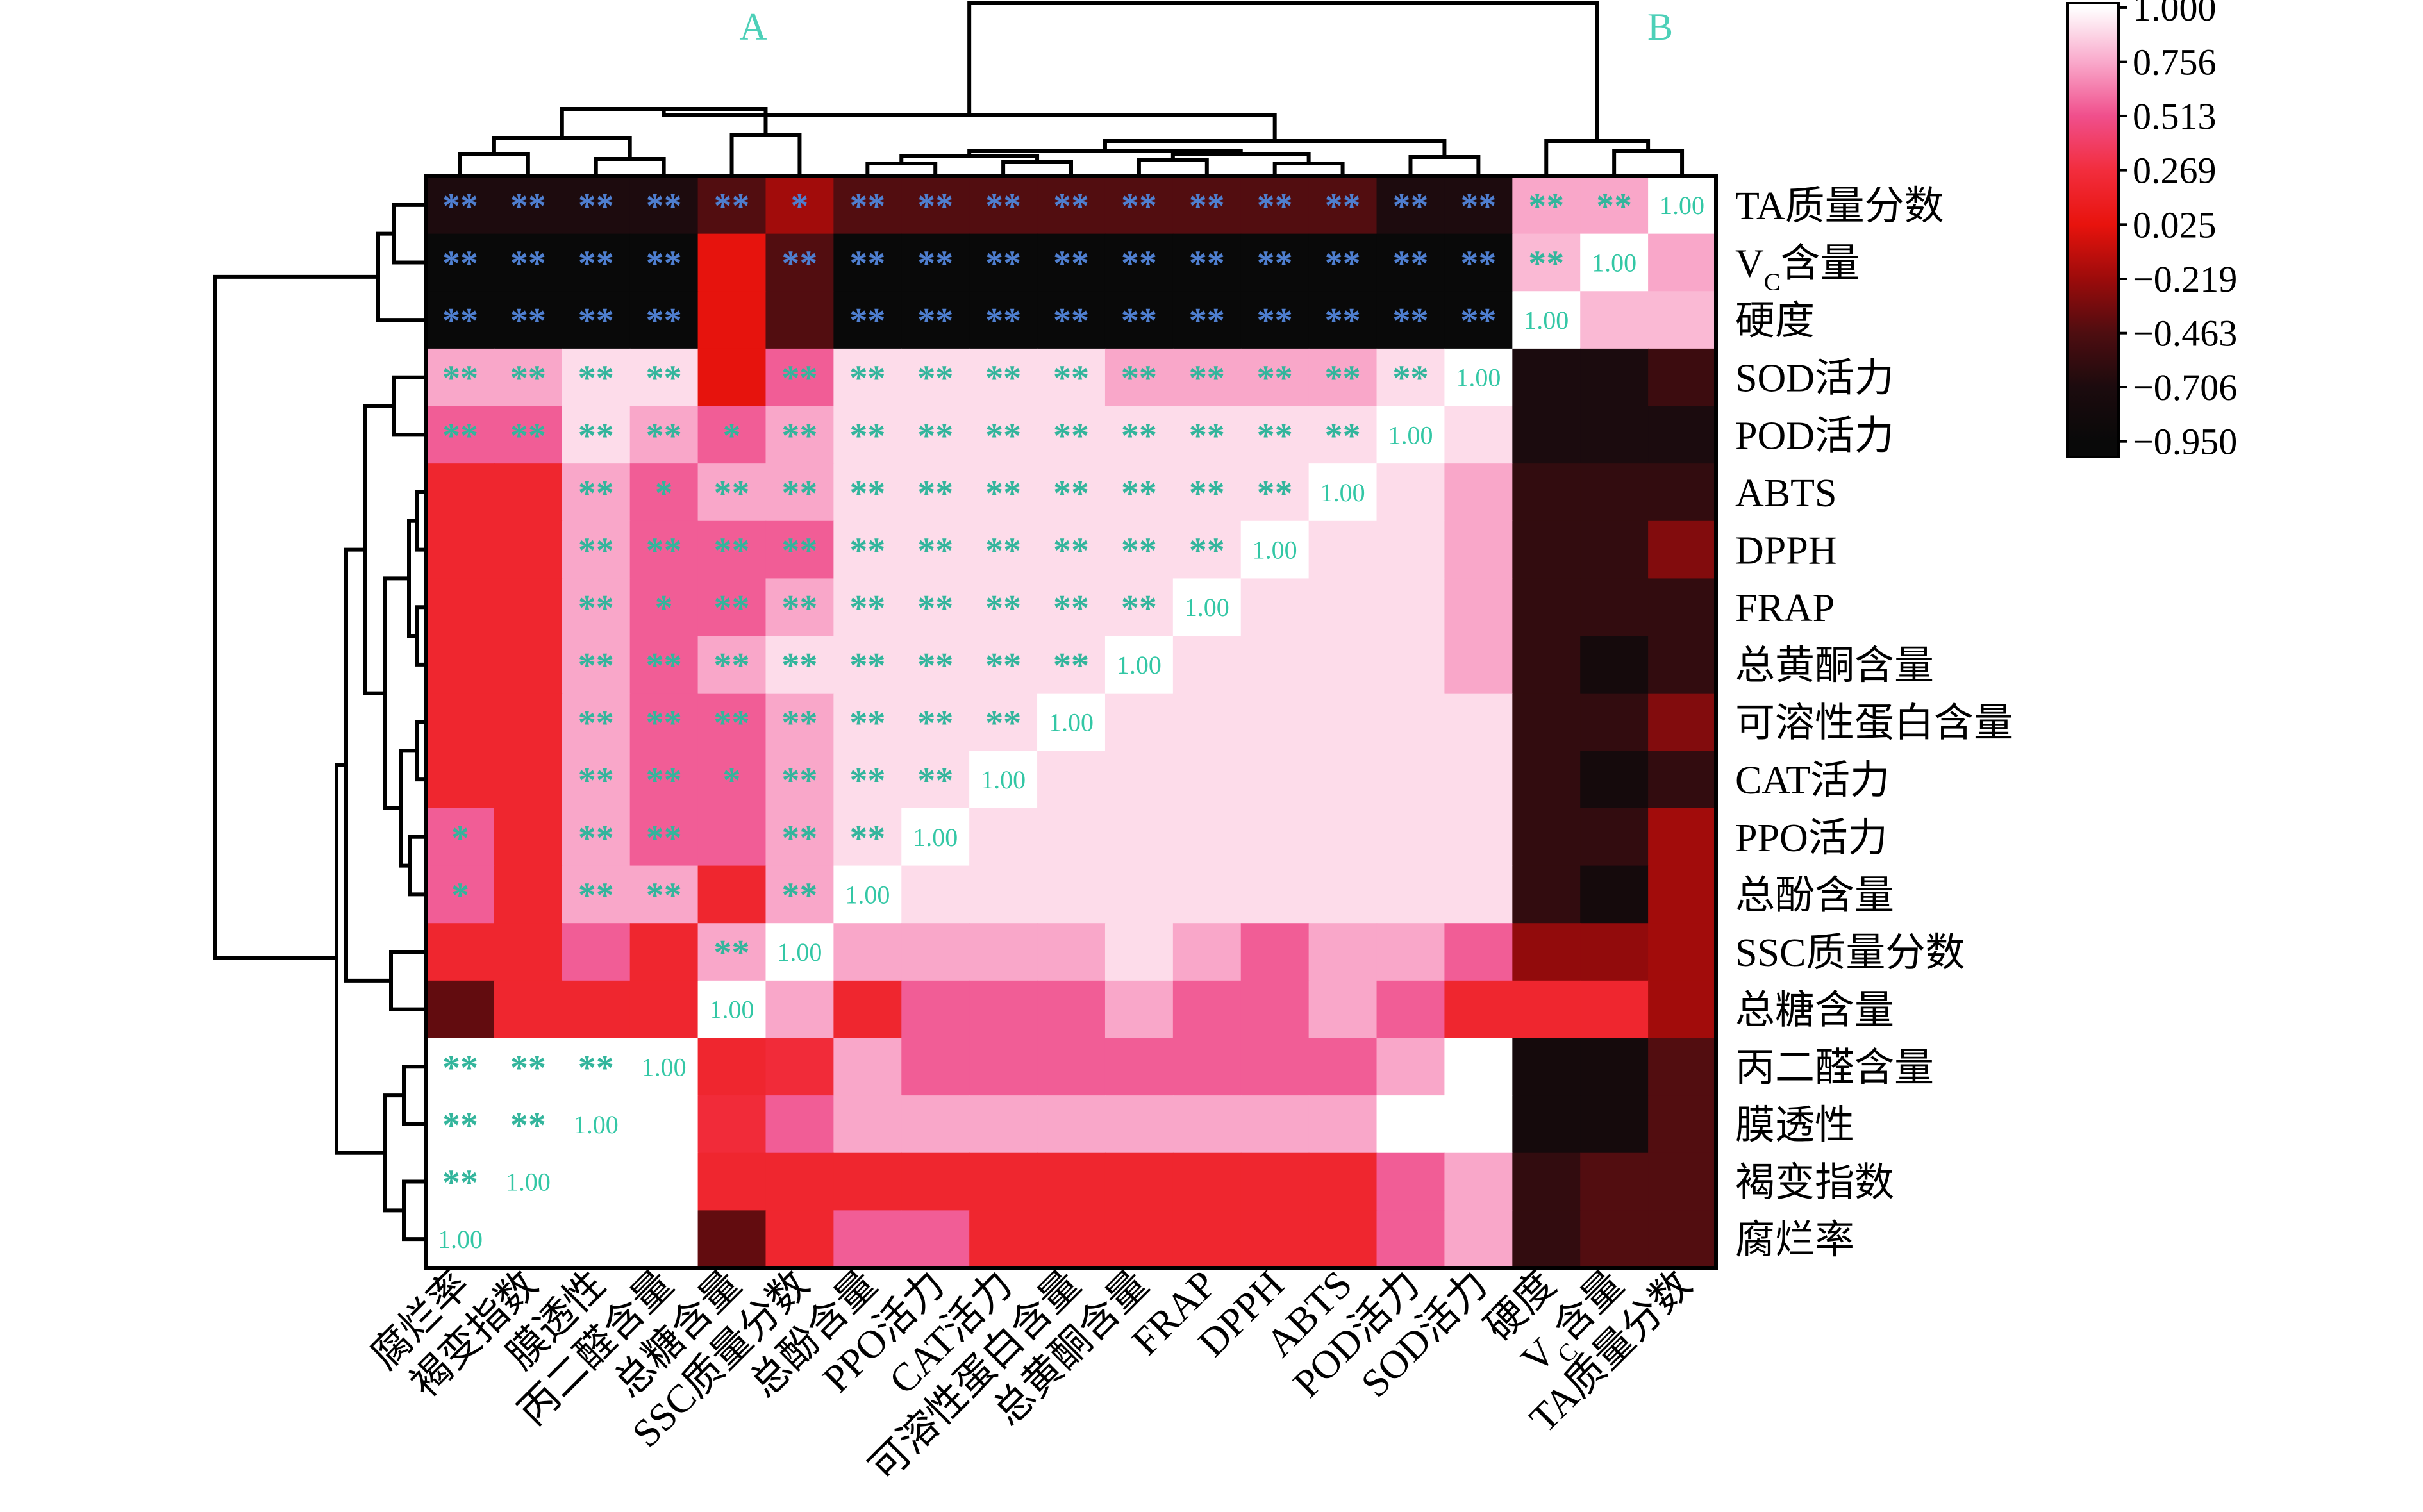 The width and height of the screenshot is (2423, 1512). Describe the element at coordinates (1814, 1011) in the screenshot. I see `row-label: 总糖含量` at that location.